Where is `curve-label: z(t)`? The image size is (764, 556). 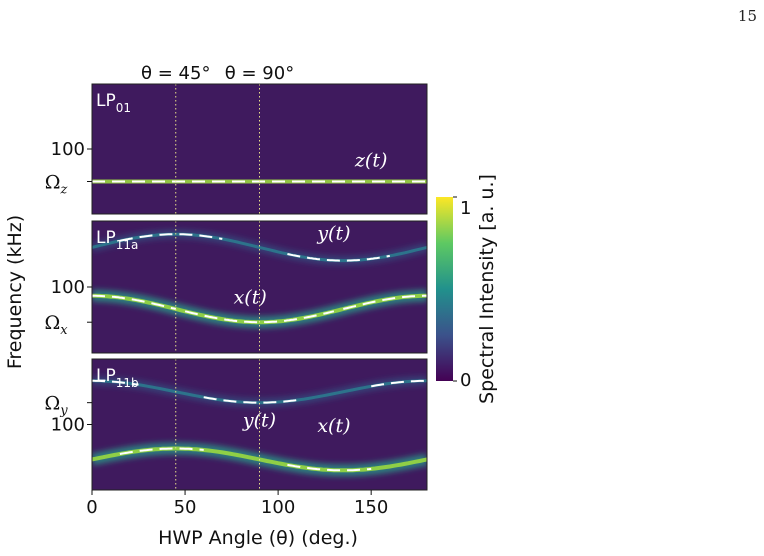
curve-label: z(t) is located at coordinates (370, 160).